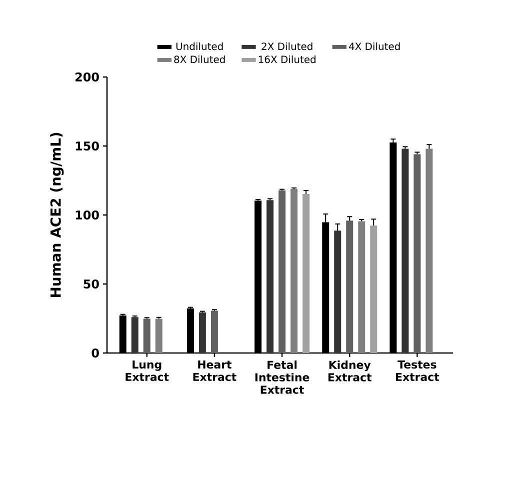 The image size is (506, 477). Describe the element at coordinates (57, 215) in the screenshot. I see `y-axis-title: Human ACE2 (ng/mL)` at that location.